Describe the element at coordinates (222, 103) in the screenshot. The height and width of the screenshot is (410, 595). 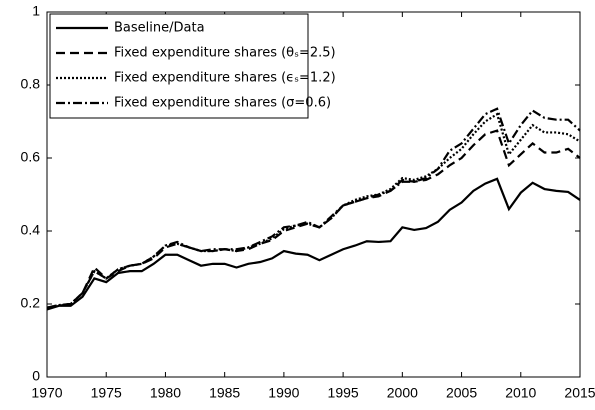
I see `legend-label: Fixed expenditure shares (σ=0.6)` at that location.